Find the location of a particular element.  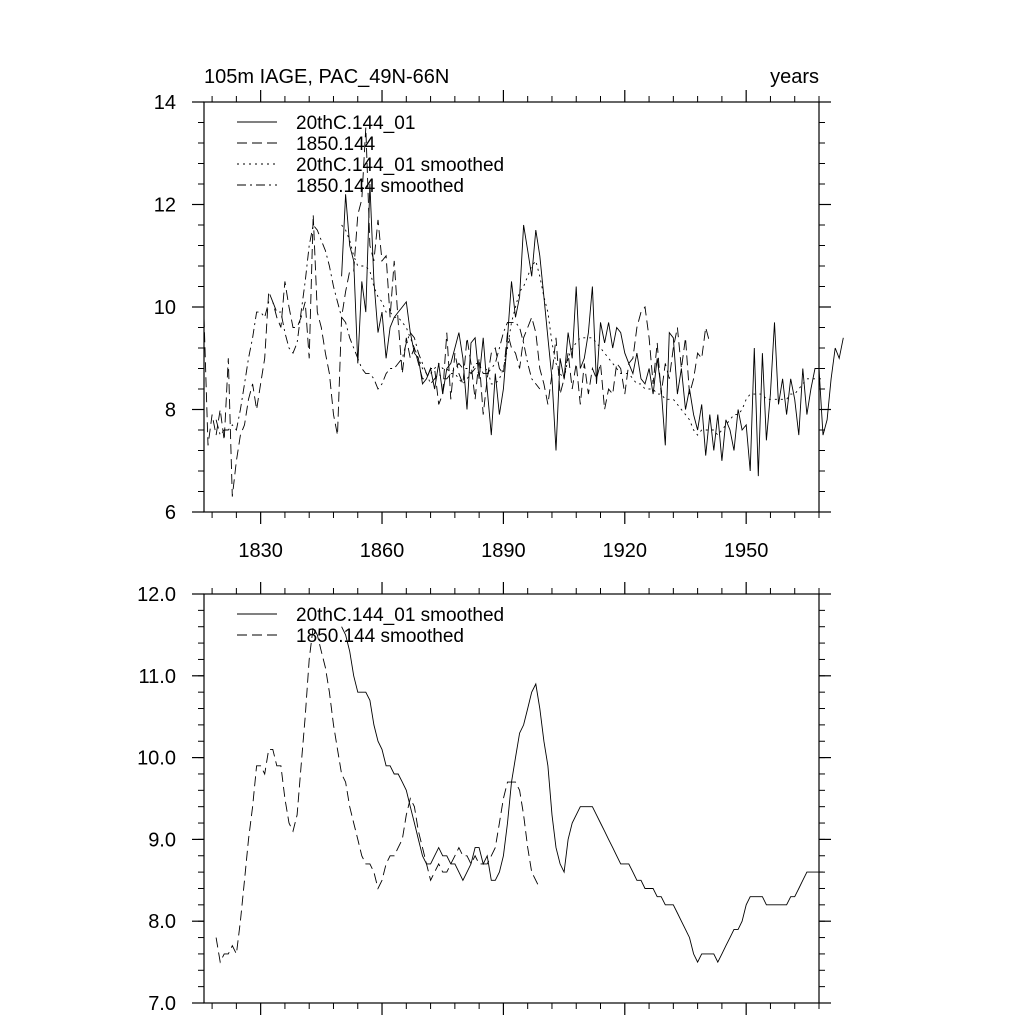

y-tick-label: 7.0 is located at coordinates (162, 1004).